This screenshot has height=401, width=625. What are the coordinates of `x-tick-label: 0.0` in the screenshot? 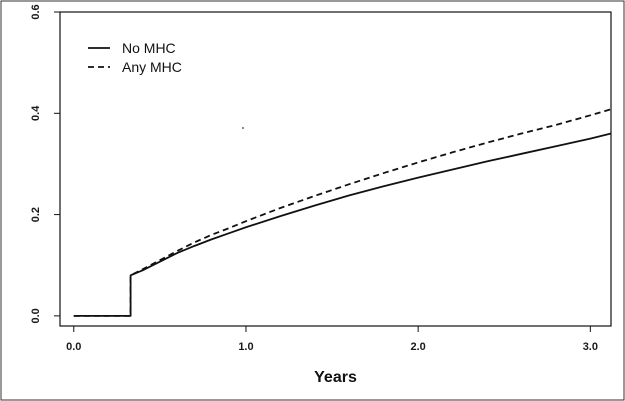 It's located at (73, 347).